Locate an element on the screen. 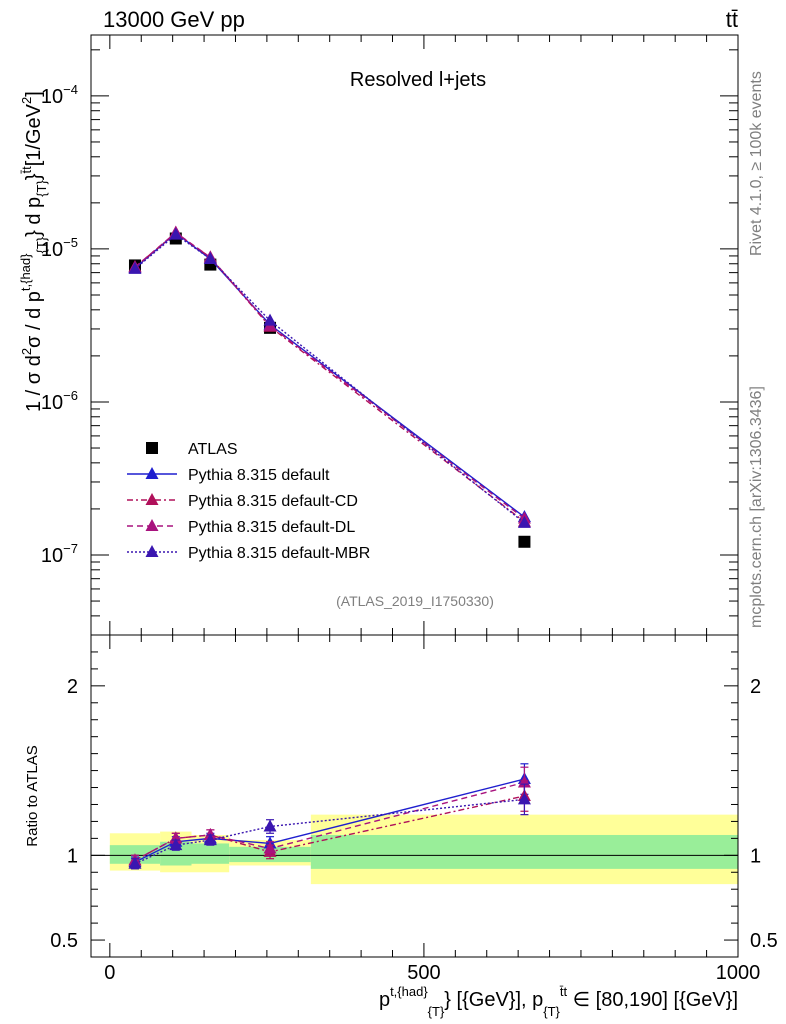 This screenshot has height=1024, width=786. point-atlas is located at coordinates (524, 541).